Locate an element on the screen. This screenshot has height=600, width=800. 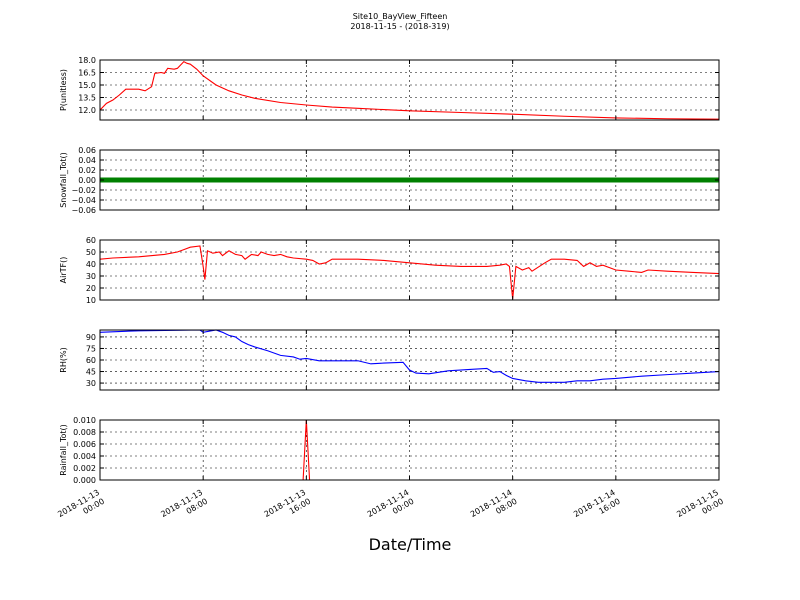
y-tick-label: 0.02 is located at coordinates (87, 170).